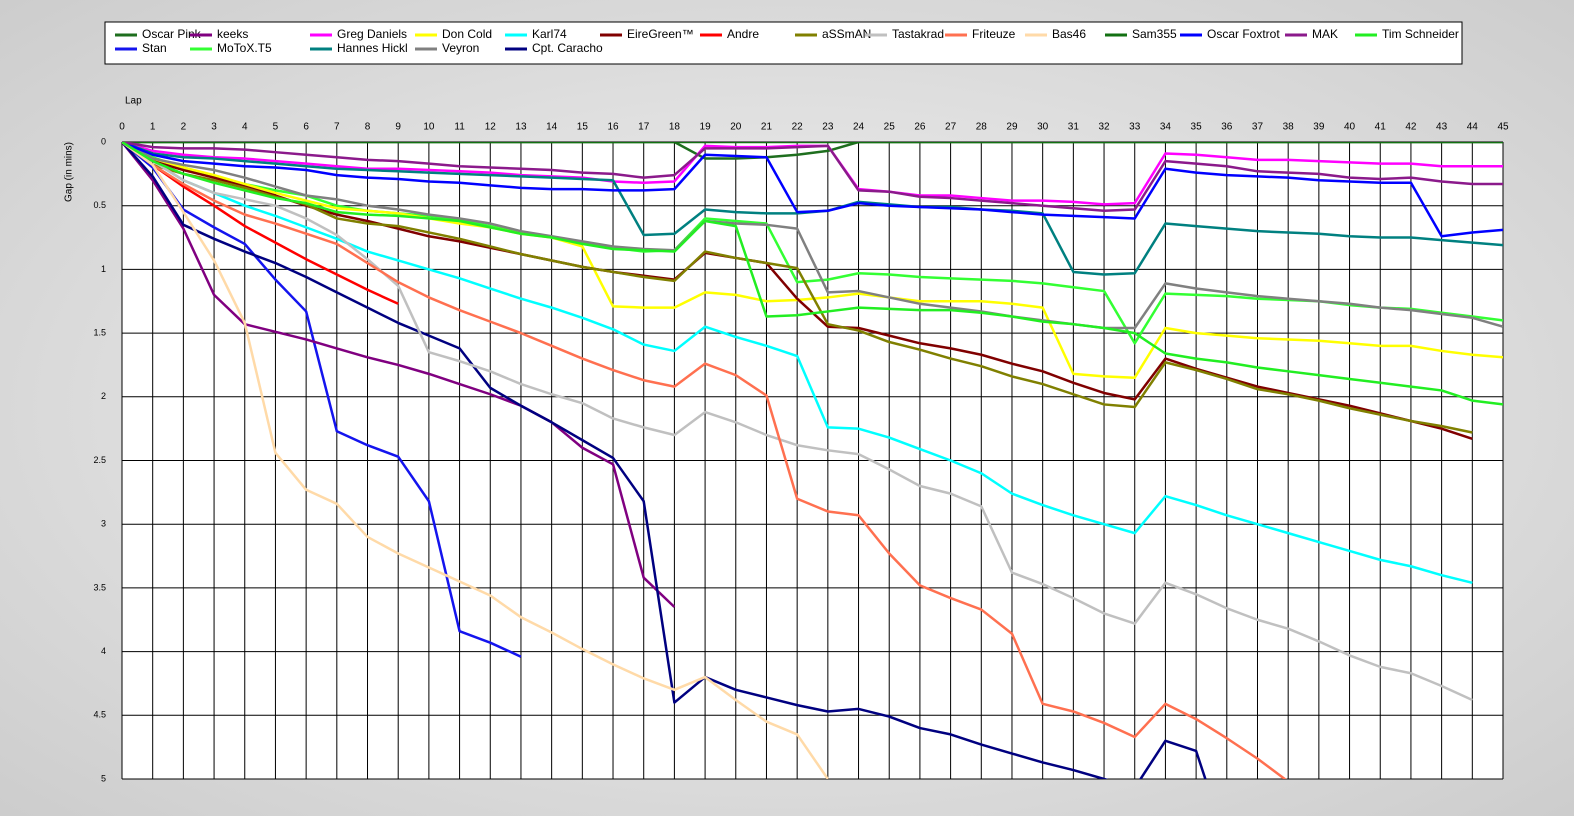  I want to click on x-tick-label: 20, so click(736, 127).